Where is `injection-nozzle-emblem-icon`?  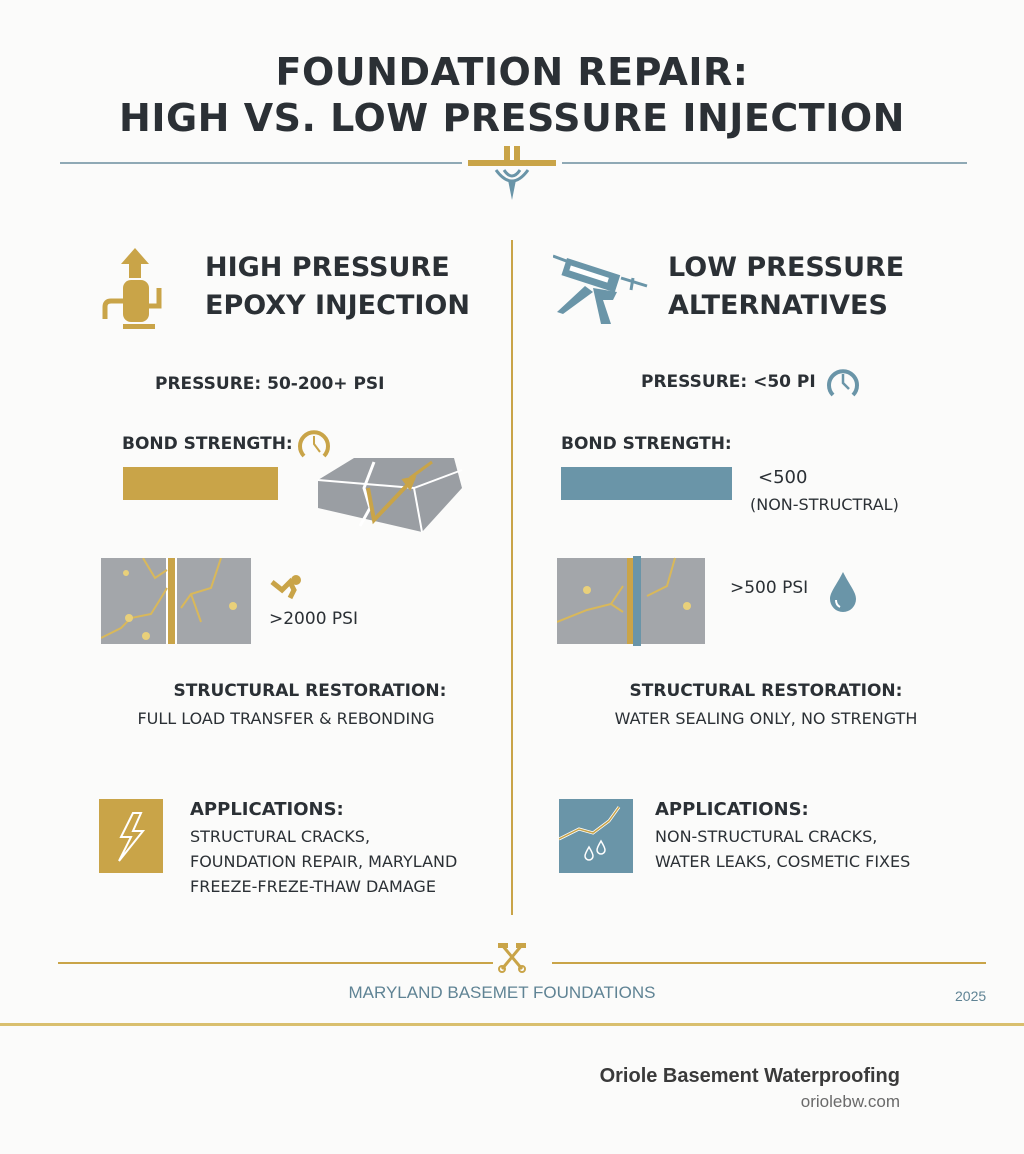
injection-nozzle-emblem-icon is located at coordinates (512, 173).